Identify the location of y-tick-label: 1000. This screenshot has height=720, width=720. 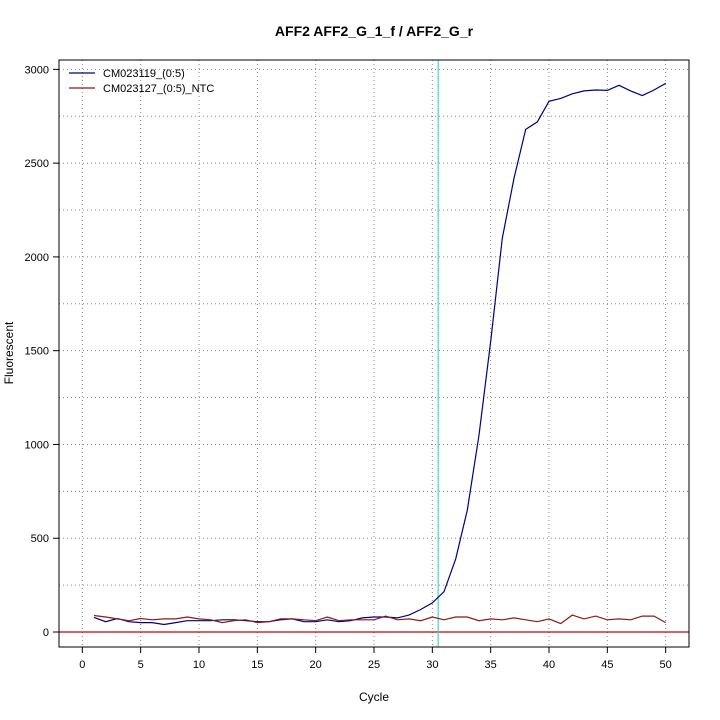
(37, 445).